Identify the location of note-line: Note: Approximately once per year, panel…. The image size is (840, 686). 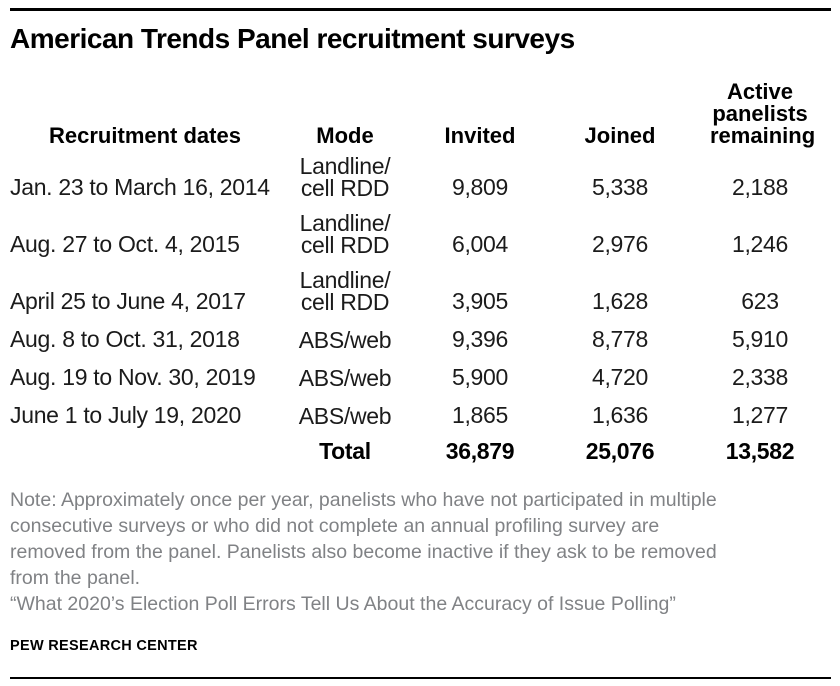
(363, 500).